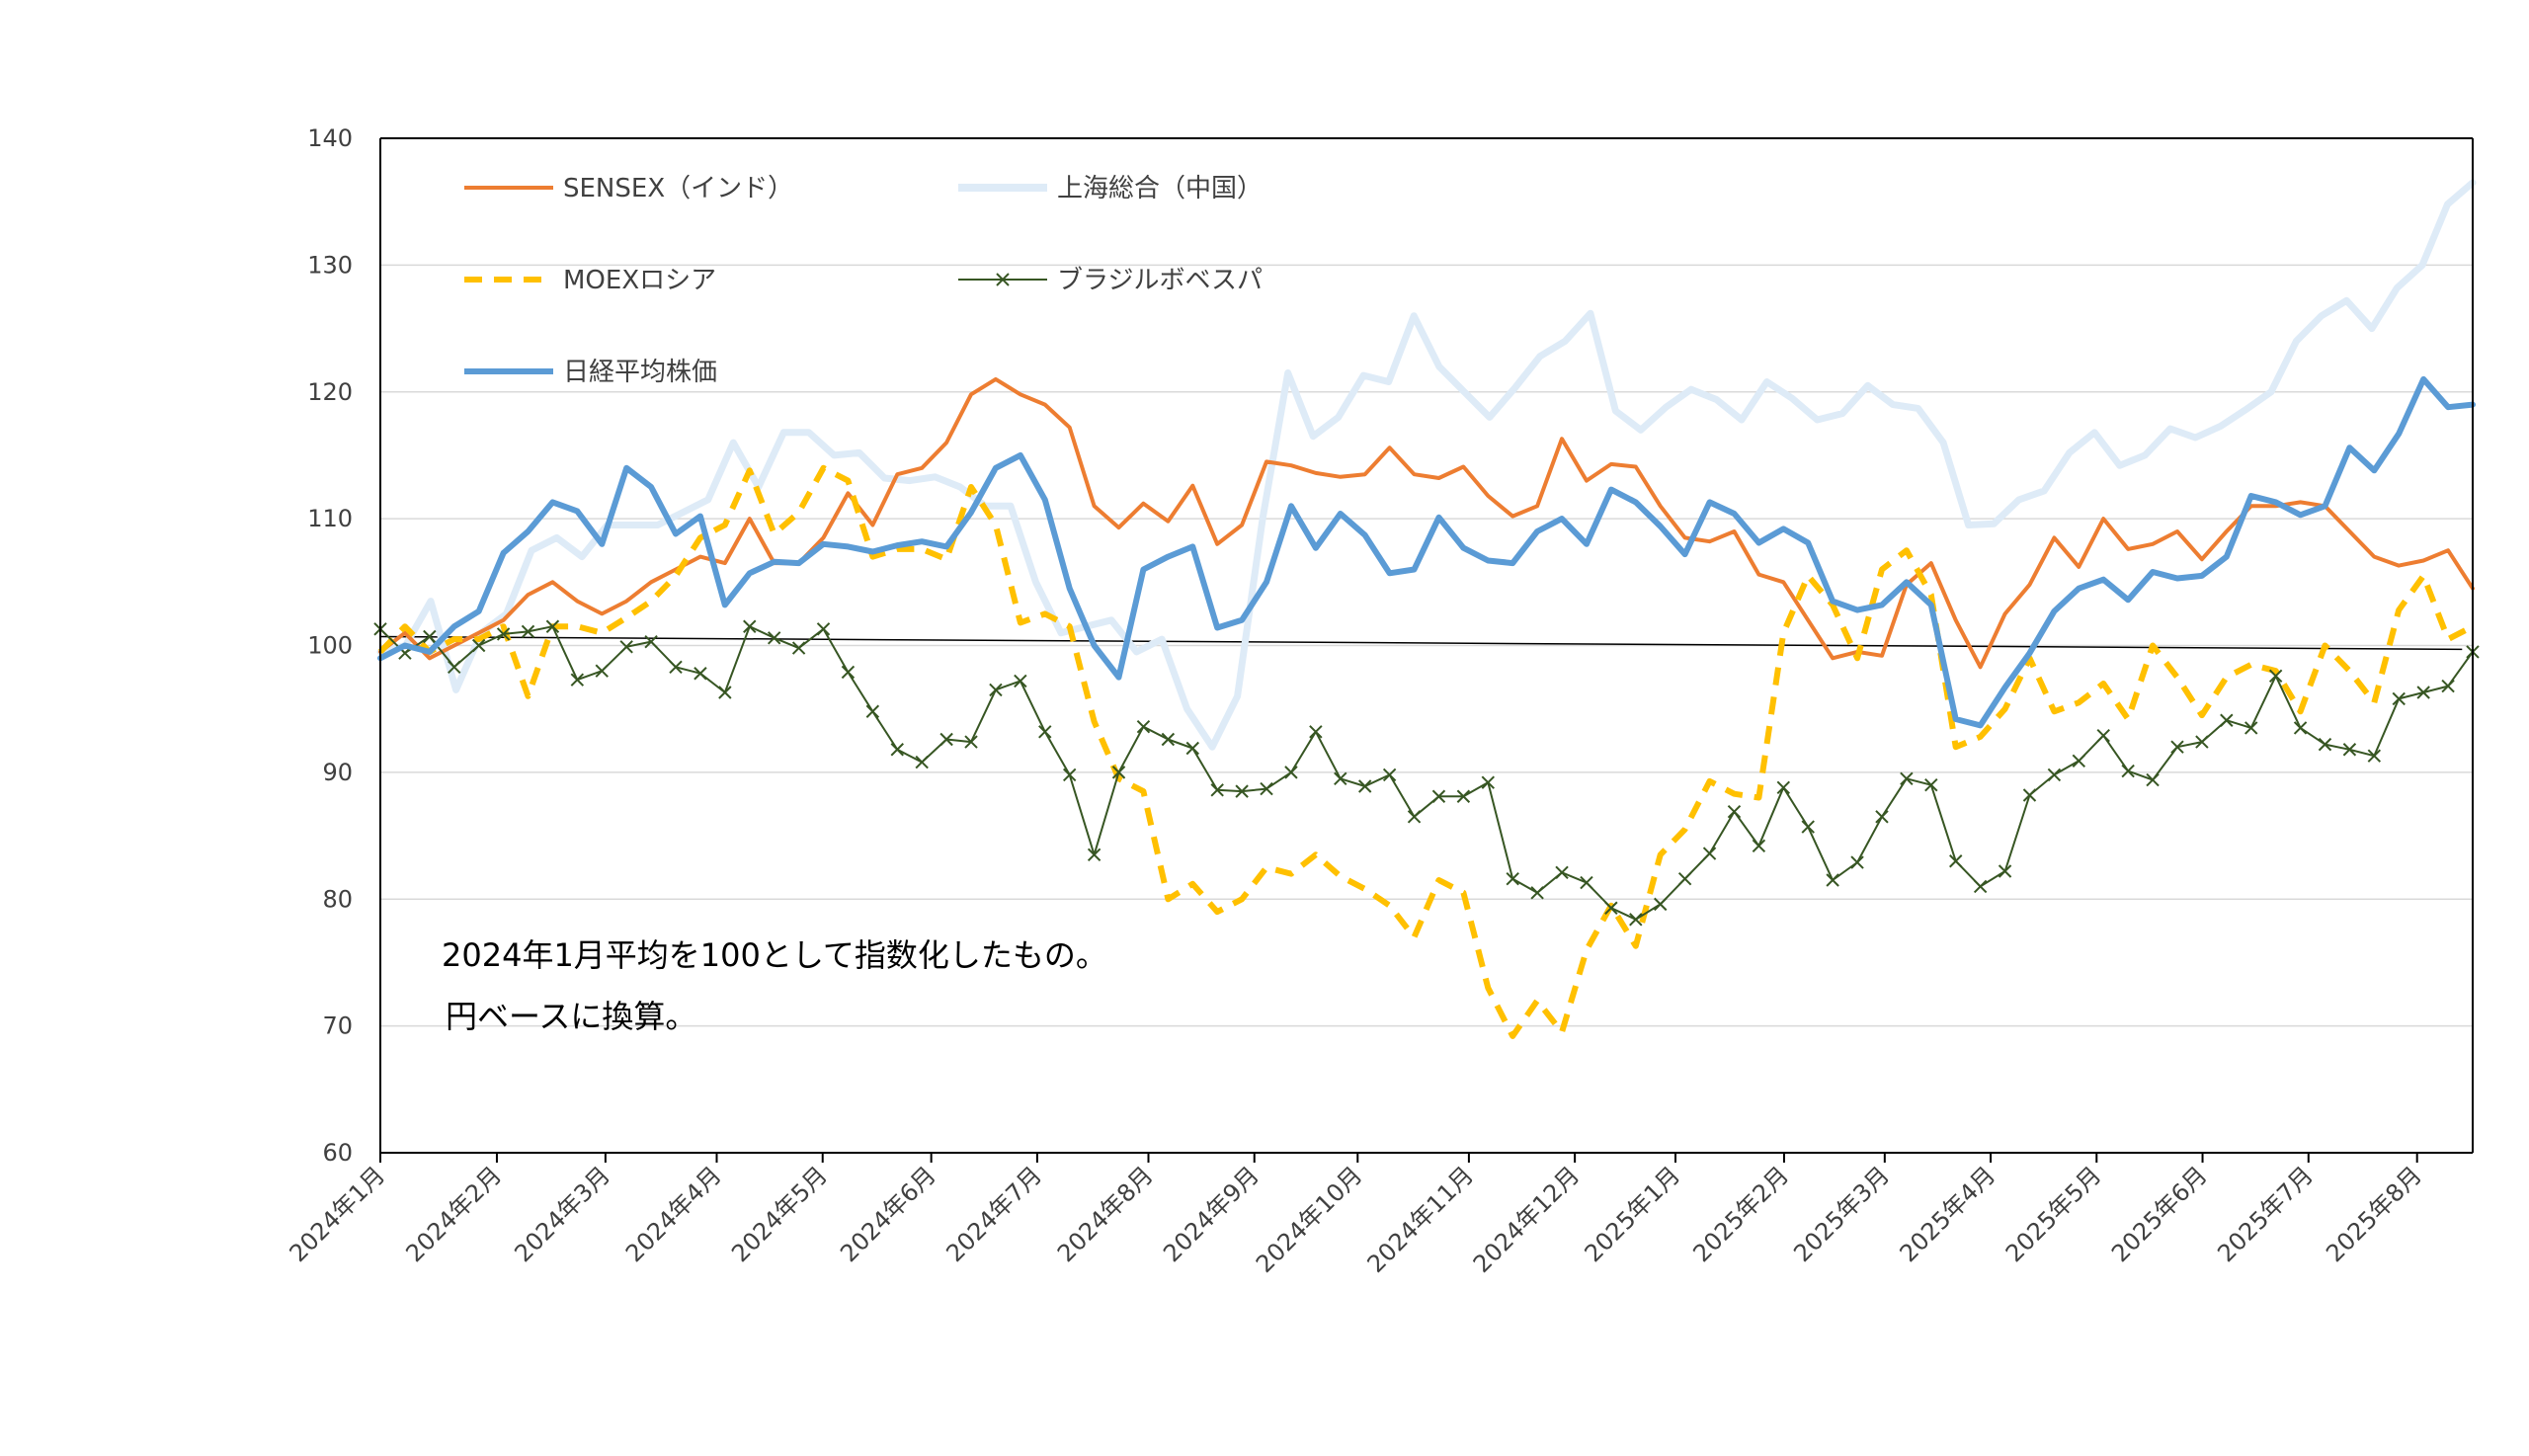 The height and width of the screenshot is (1456, 2529). I want to click on x-tick-label: 2025年6月, so click(2159, 1214).